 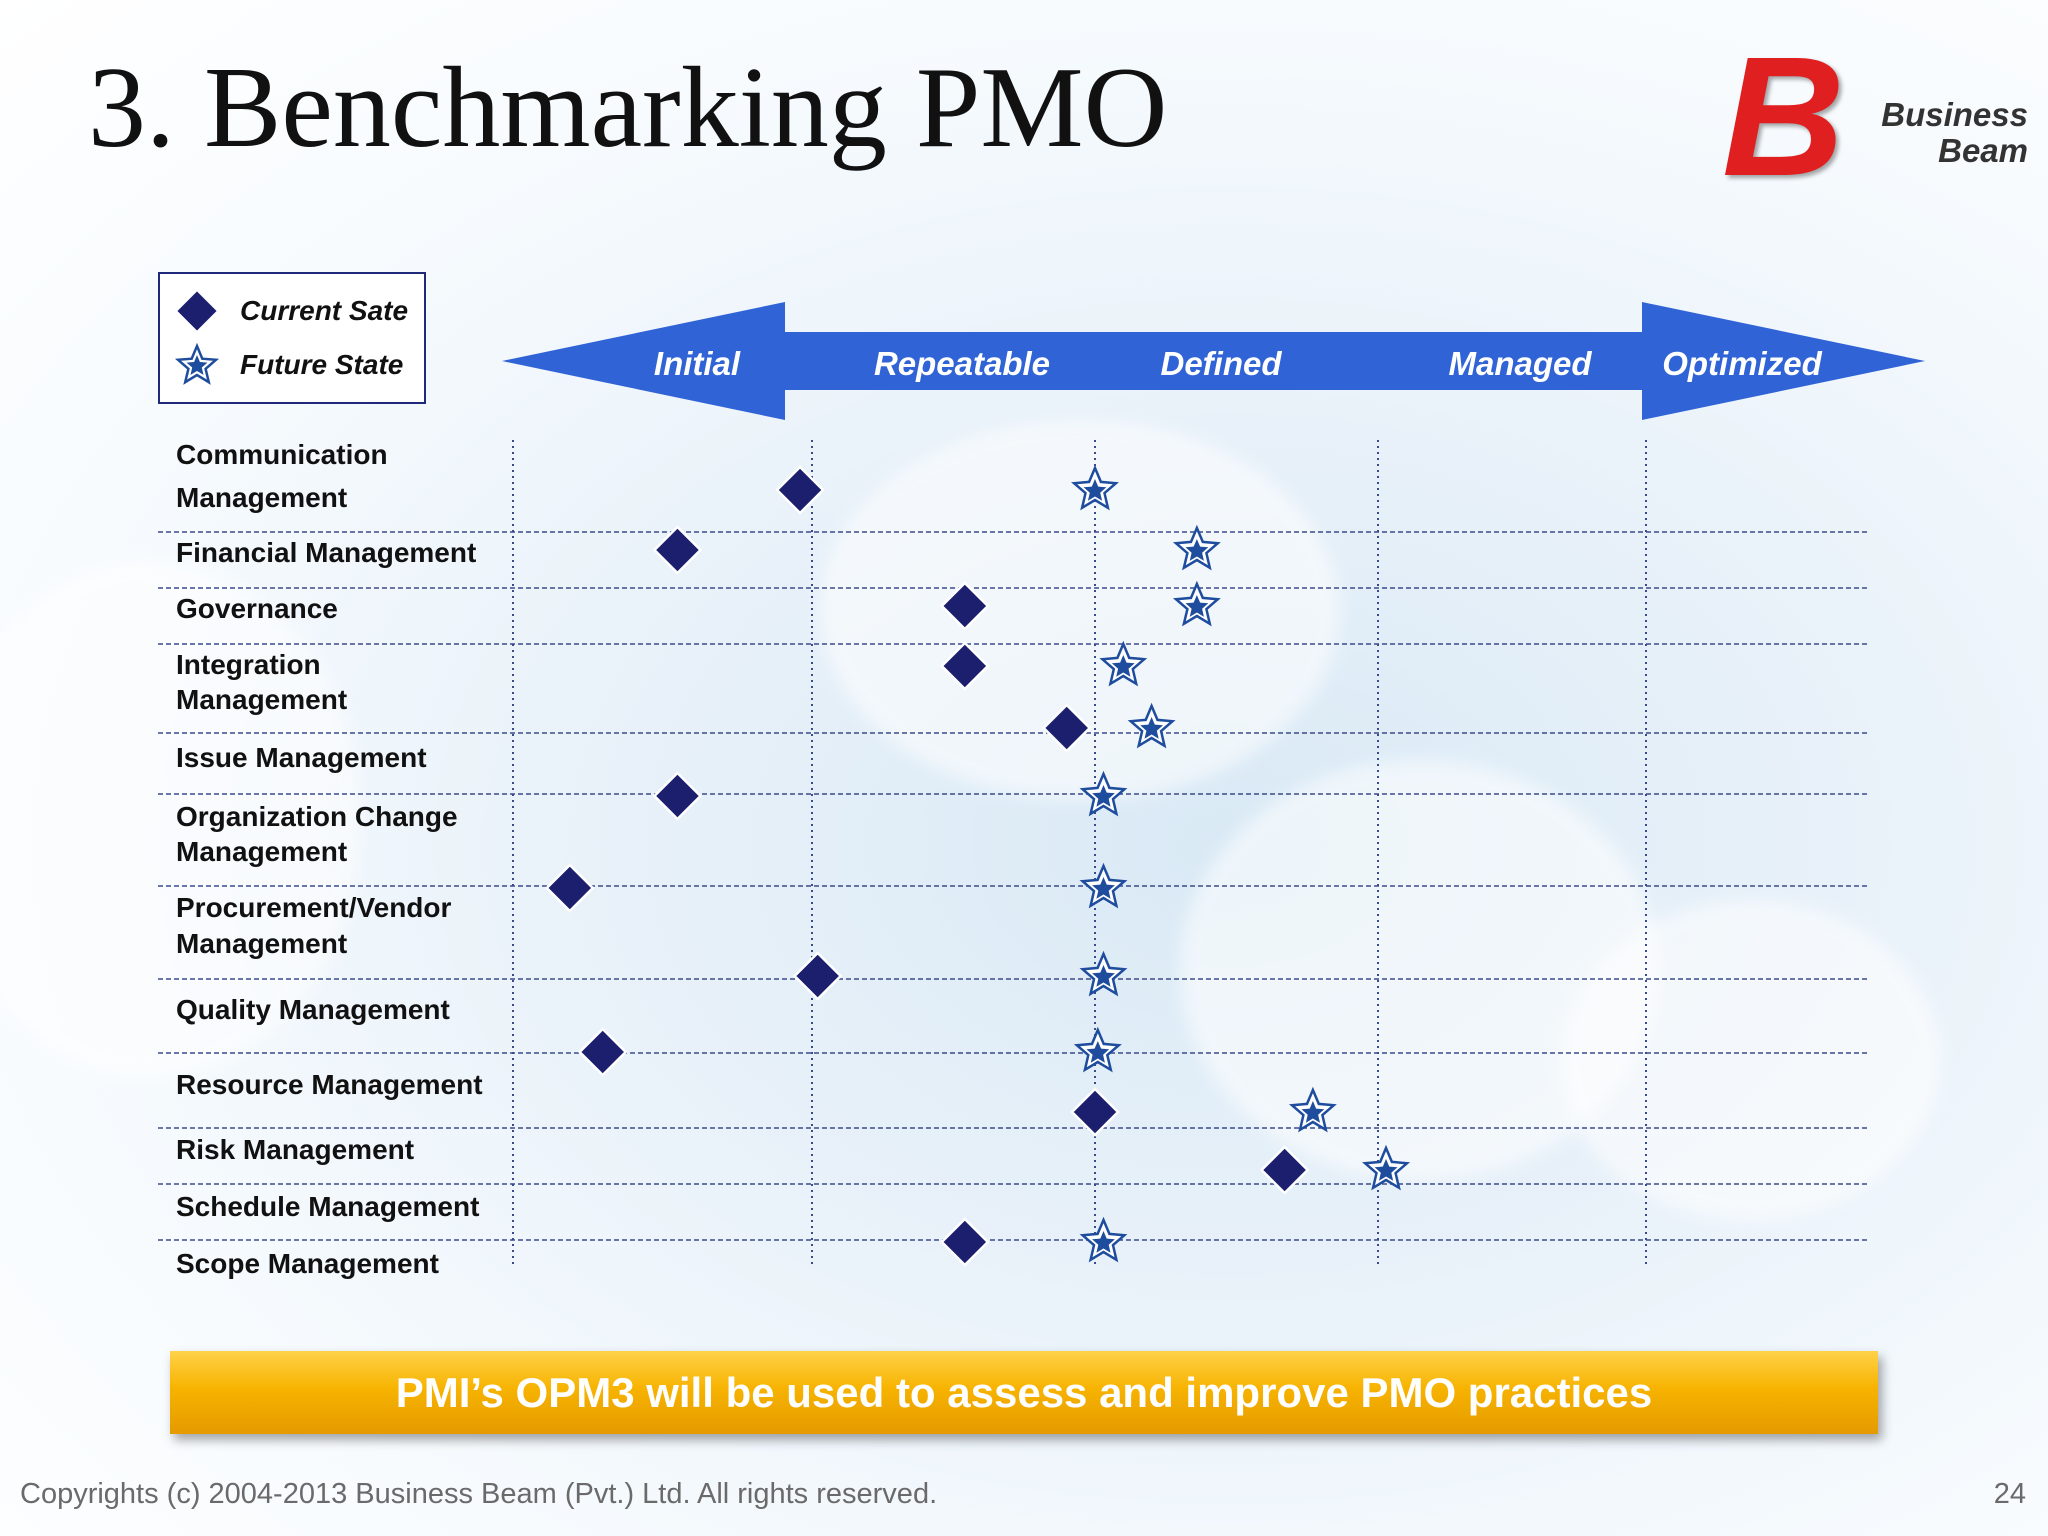 I want to click on category-label: Procurement/Vendor Management, so click(x=314, y=925).